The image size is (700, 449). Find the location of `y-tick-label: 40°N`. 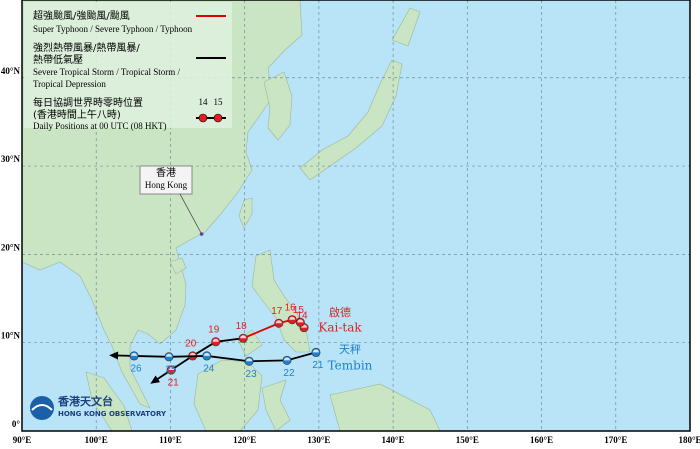

y-tick-label: 40°N is located at coordinates (11, 71).